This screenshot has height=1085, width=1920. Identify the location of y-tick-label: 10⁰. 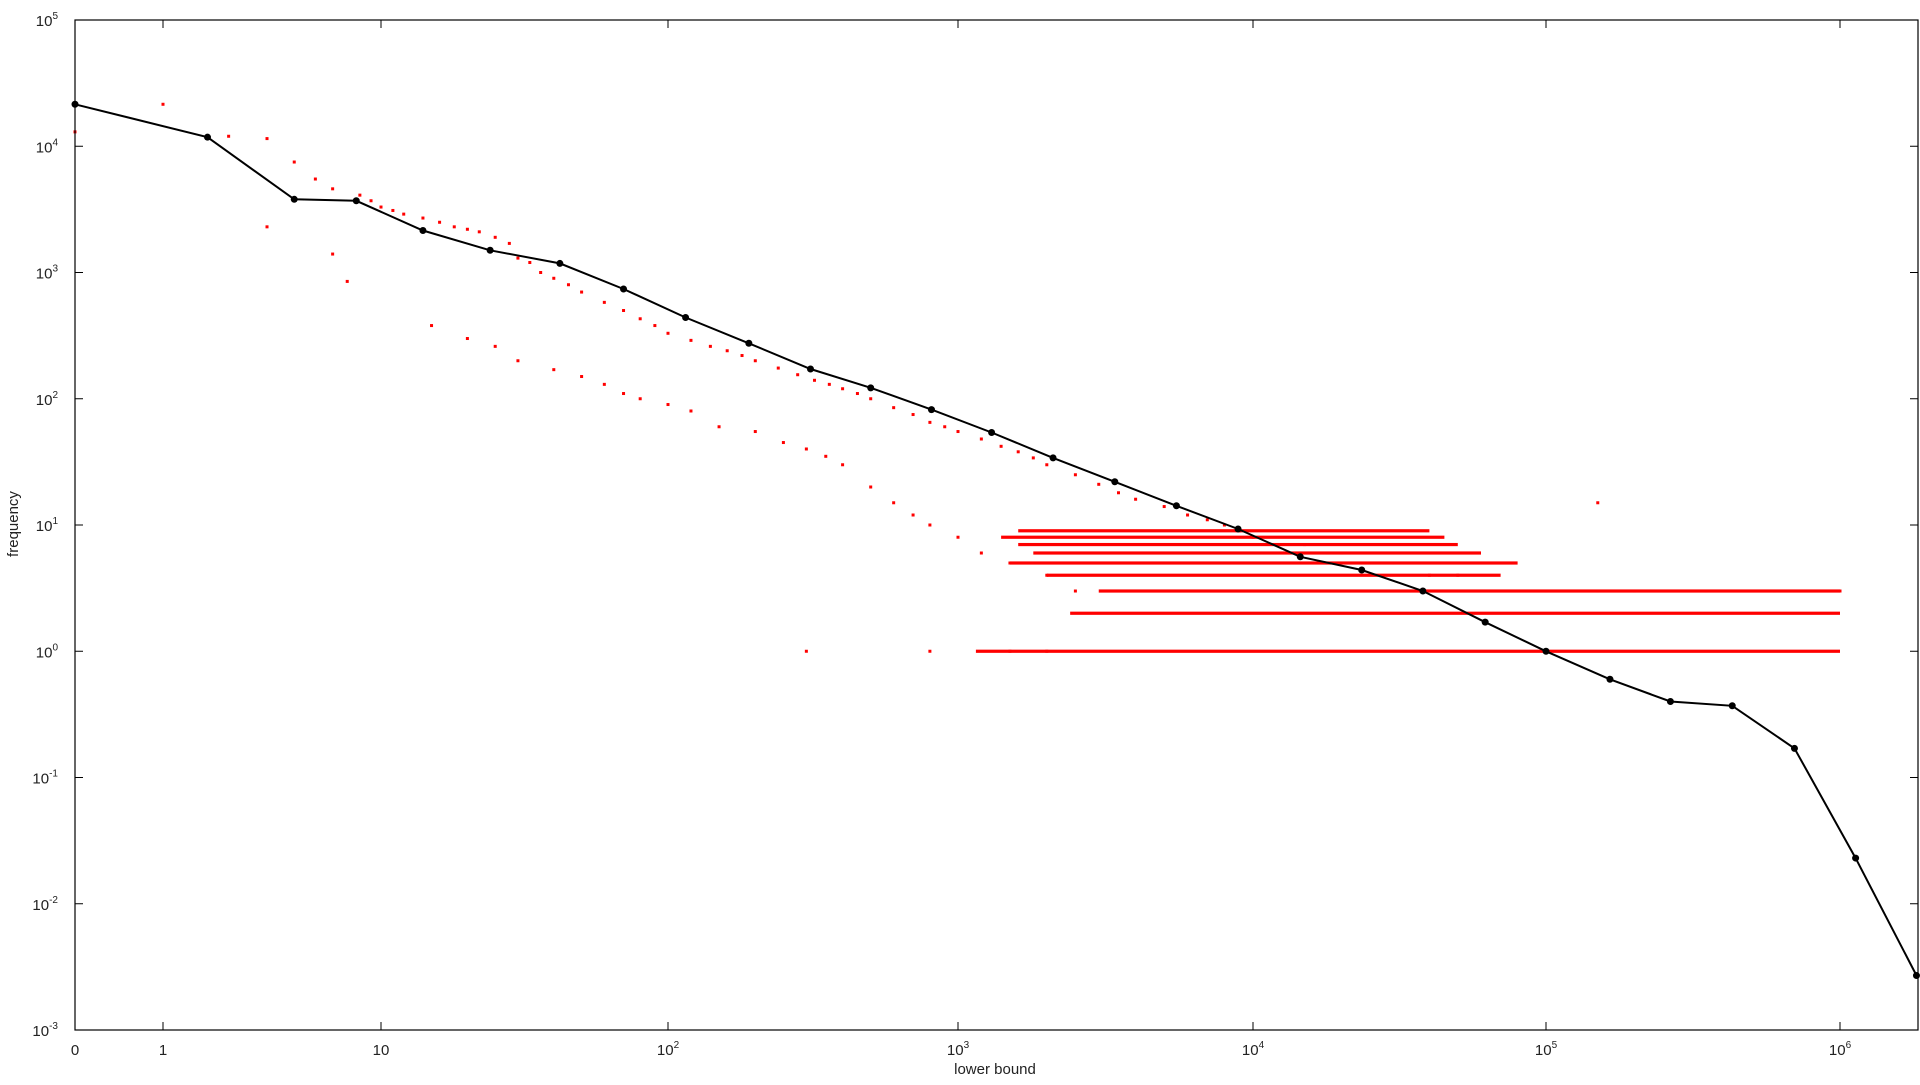
(47, 651).